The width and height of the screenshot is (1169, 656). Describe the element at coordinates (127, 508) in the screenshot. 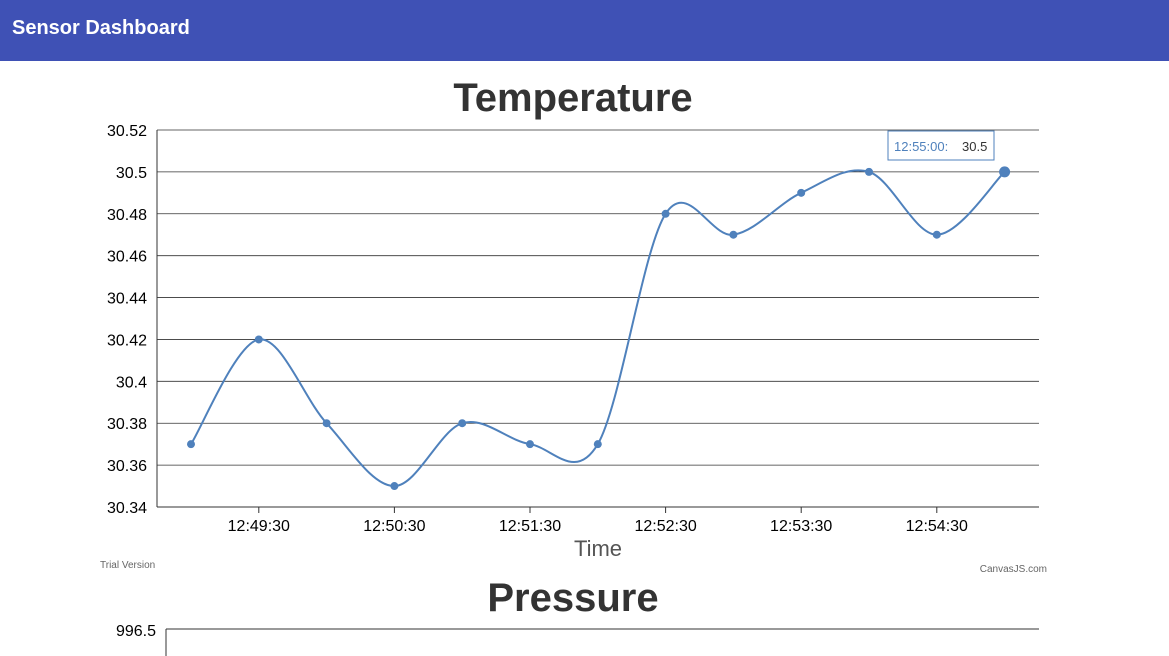

I see `y-tick-label: 30.34` at that location.